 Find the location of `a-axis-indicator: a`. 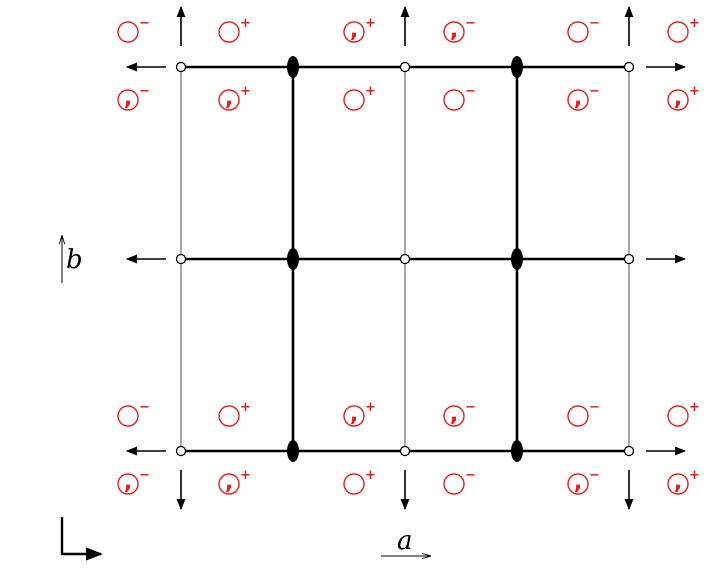

a-axis-indicator: a is located at coordinates (405, 541).